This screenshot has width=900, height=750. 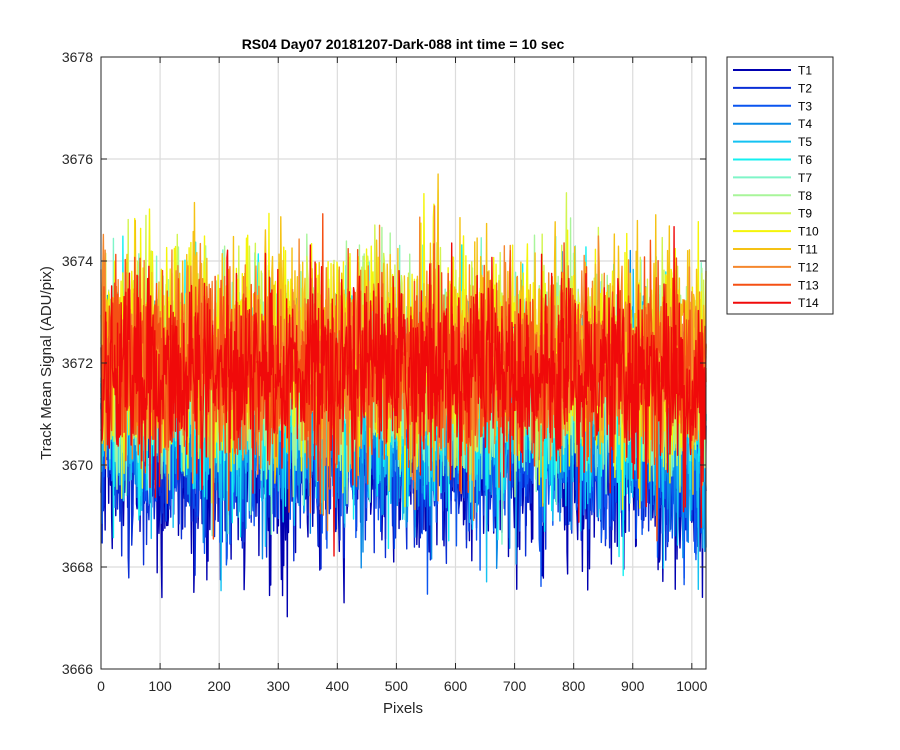 I want to click on y-tick-label: 3678, so click(x=77, y=57).